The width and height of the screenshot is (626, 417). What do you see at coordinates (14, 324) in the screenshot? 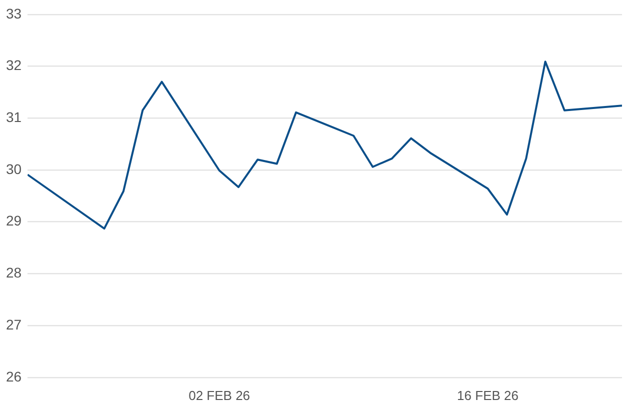
I see `y-tick-label: 27` at bounding box center [14, 324].